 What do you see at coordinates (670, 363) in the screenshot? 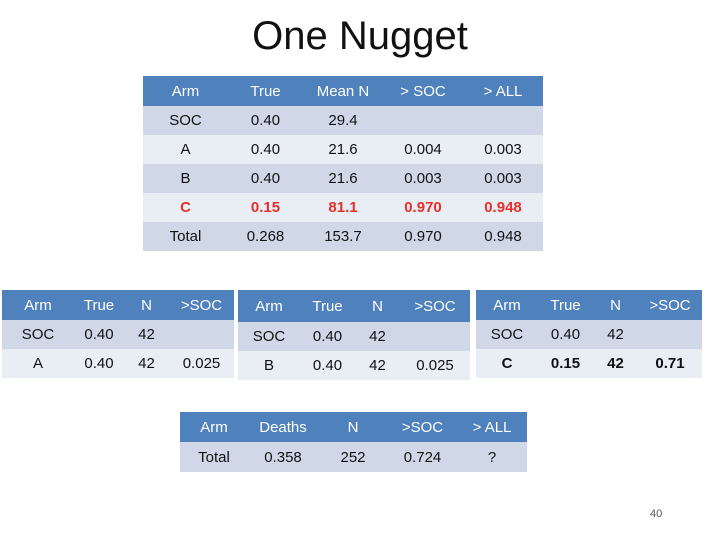
I see `table-cell: 0.71` at bounding box center [670, 363].